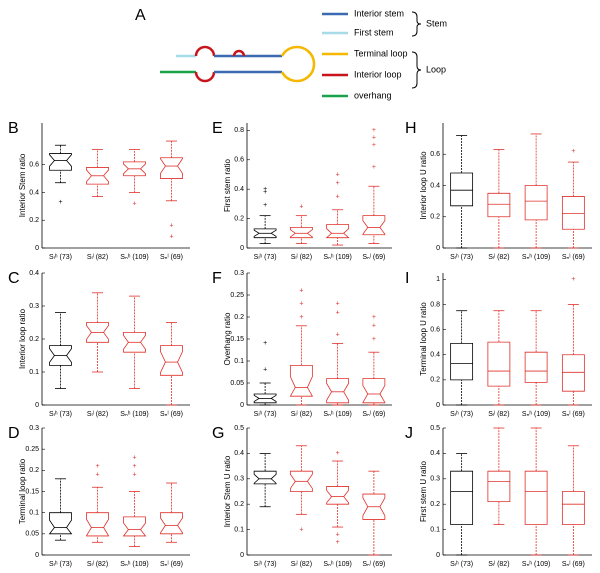 The width and height of the screenshot is (600, 573). I want to click on panel-label: G, so click(218, 433).